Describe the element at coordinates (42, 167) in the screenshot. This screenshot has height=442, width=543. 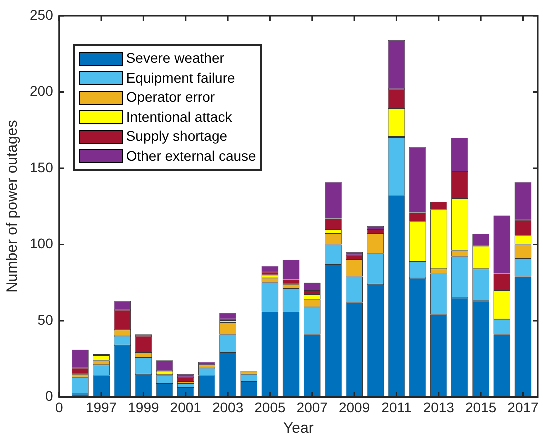
I see `y-tick-label: 150` at that location.